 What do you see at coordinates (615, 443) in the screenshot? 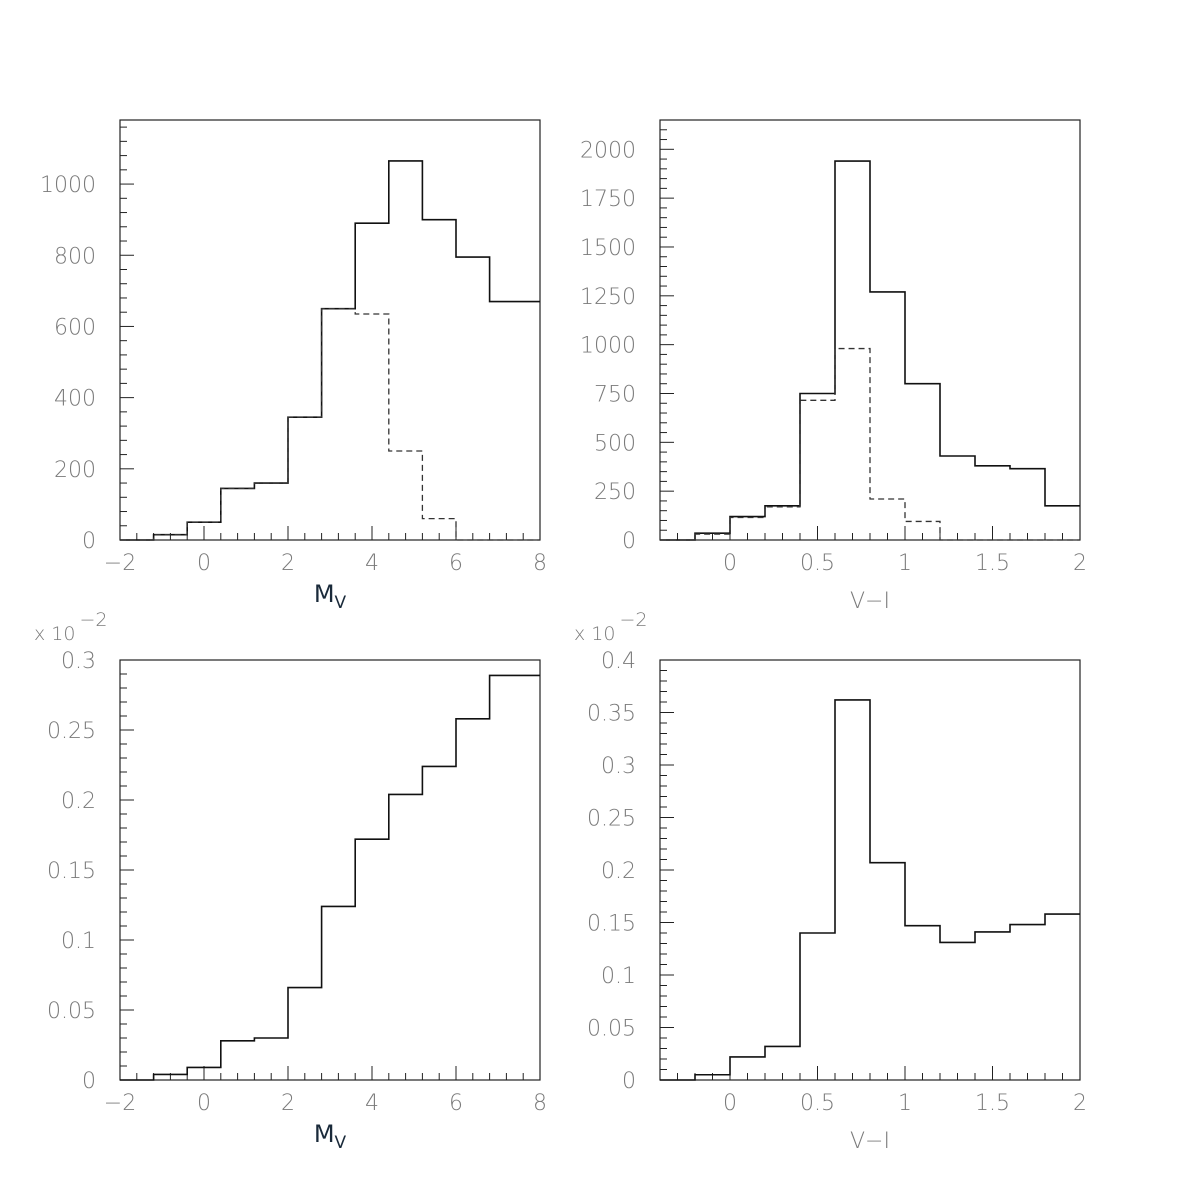
I see `y-tick-label: 500` at bounding box center [615, 443].